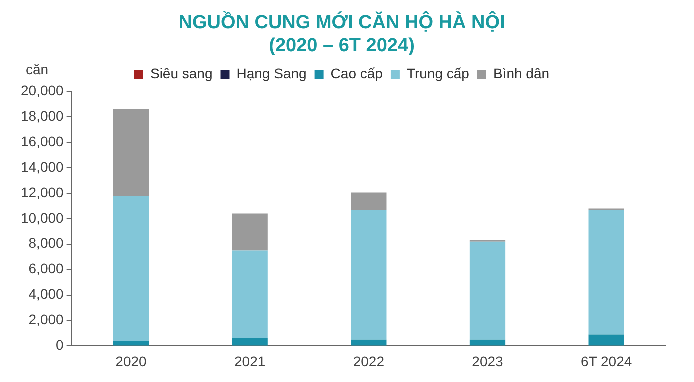  What do you see at coordinates (342, 33) in the screenshot?
I see `chart-title: NGUỒN CUNG MỚI CĂN HỘ HÀ NỘI (2020 – 6T 2024)` at bounding box center [342, 33].